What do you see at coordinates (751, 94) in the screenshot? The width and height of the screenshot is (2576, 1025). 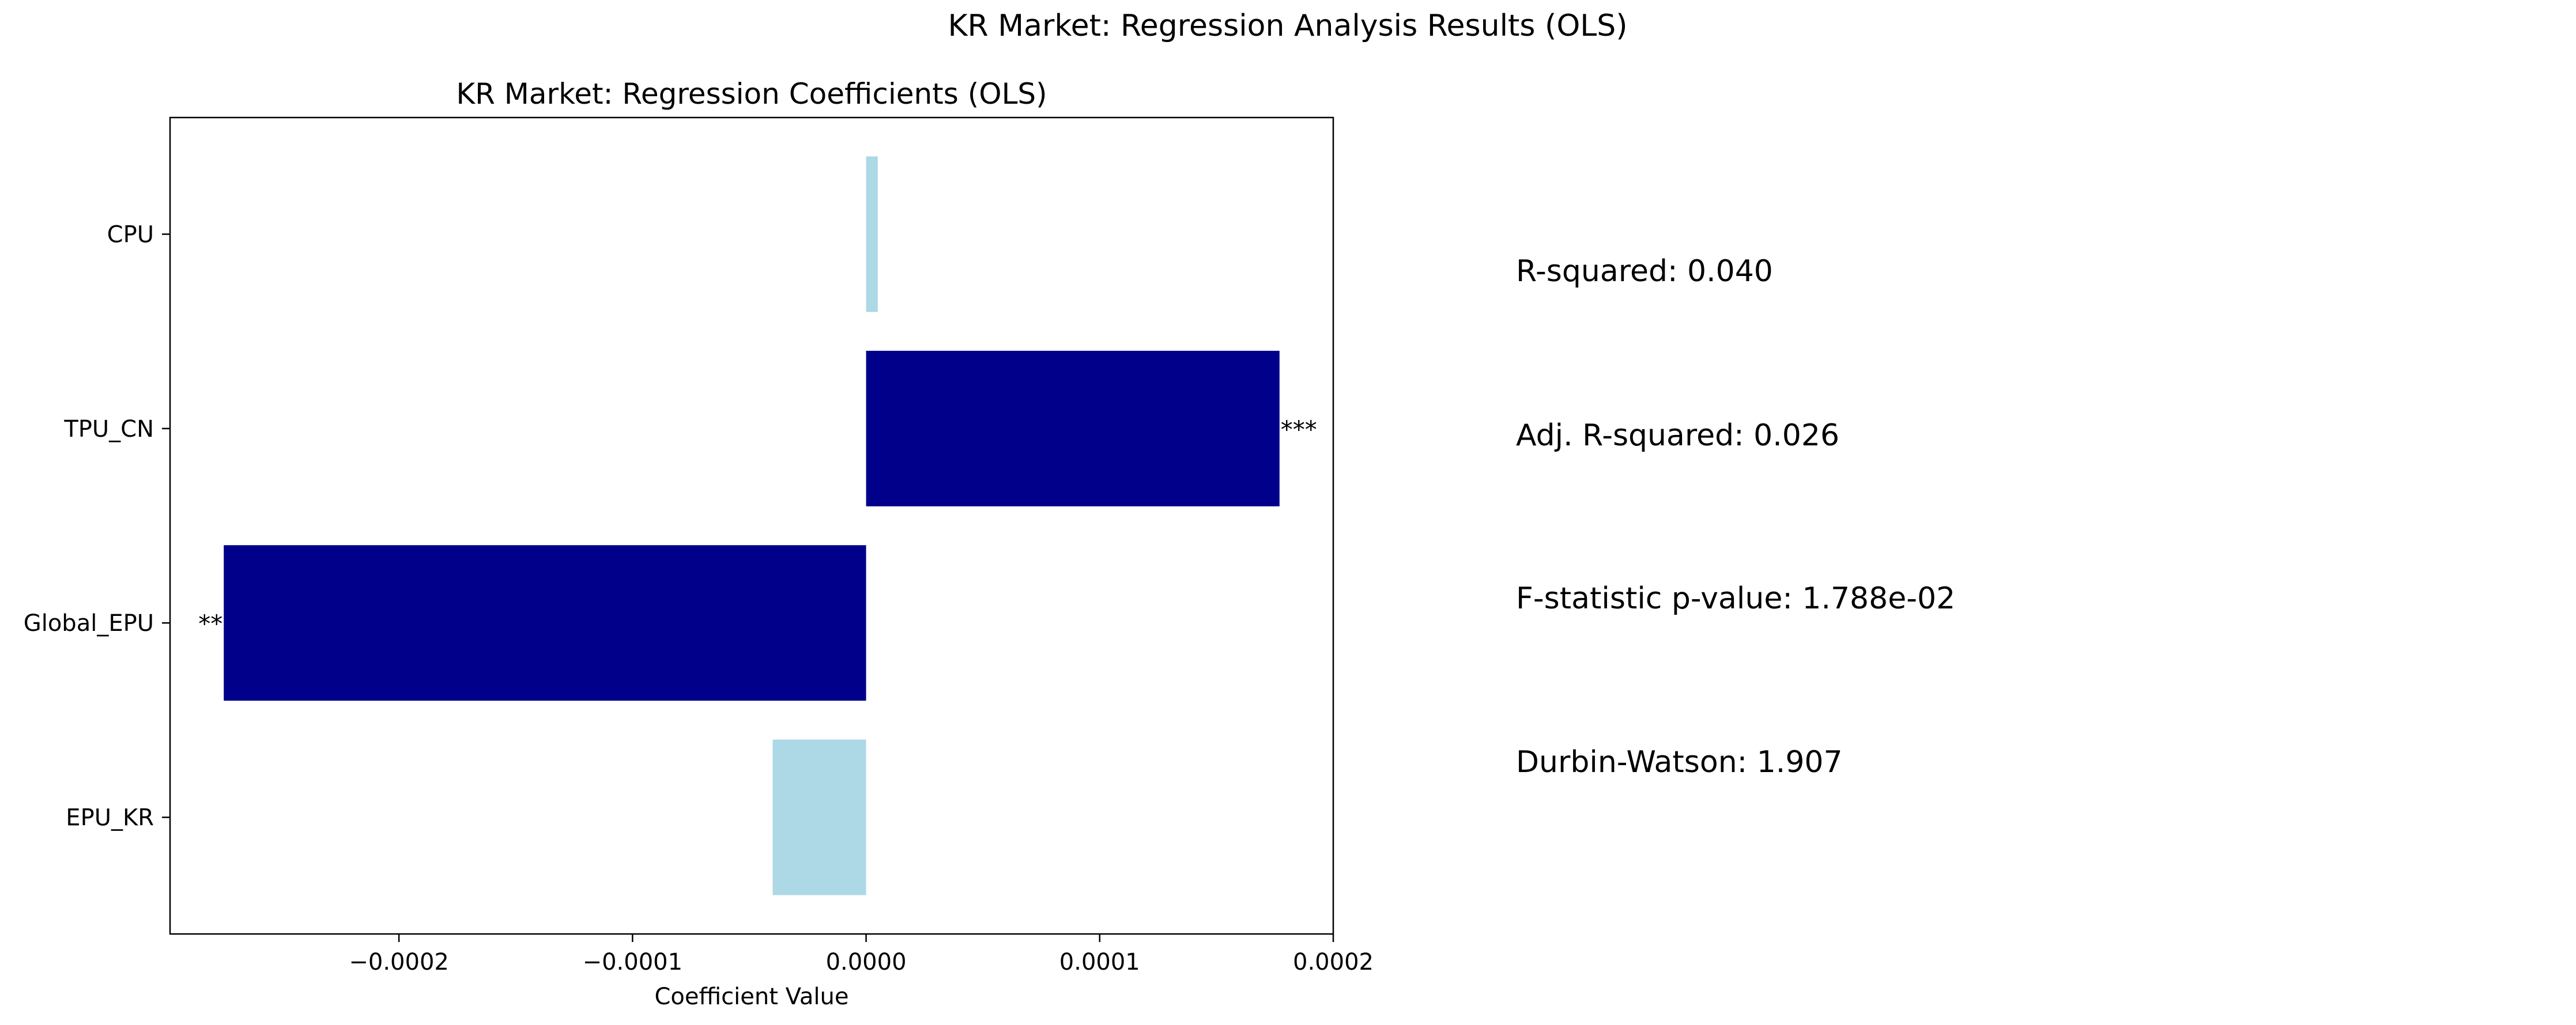 I see `chart-title: KR Market: Regression Coefficients (OLS)` at bounding box center [751, 94].